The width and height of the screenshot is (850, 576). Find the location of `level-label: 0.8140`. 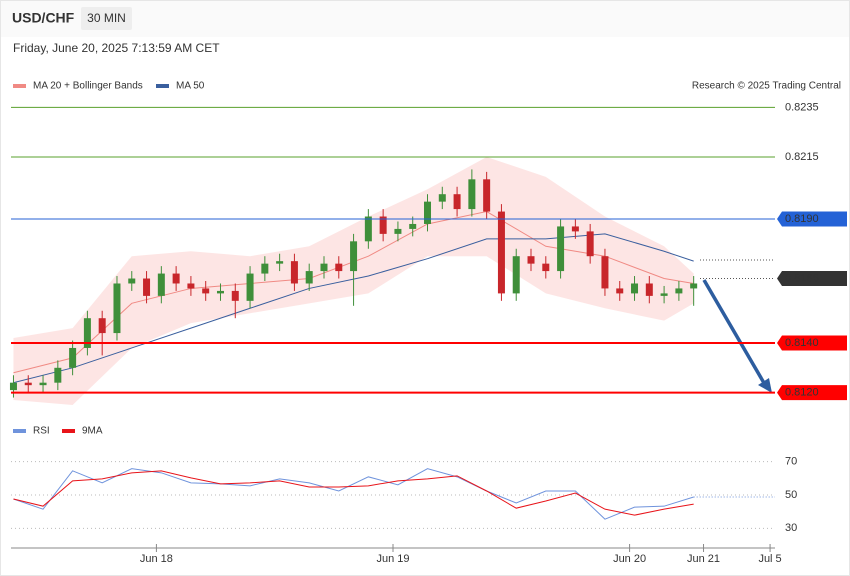

level-label: 0.8140 is located at coordinates (802, 343).